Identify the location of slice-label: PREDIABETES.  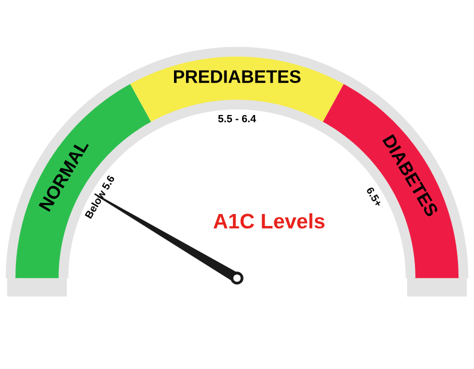
(237, 76).